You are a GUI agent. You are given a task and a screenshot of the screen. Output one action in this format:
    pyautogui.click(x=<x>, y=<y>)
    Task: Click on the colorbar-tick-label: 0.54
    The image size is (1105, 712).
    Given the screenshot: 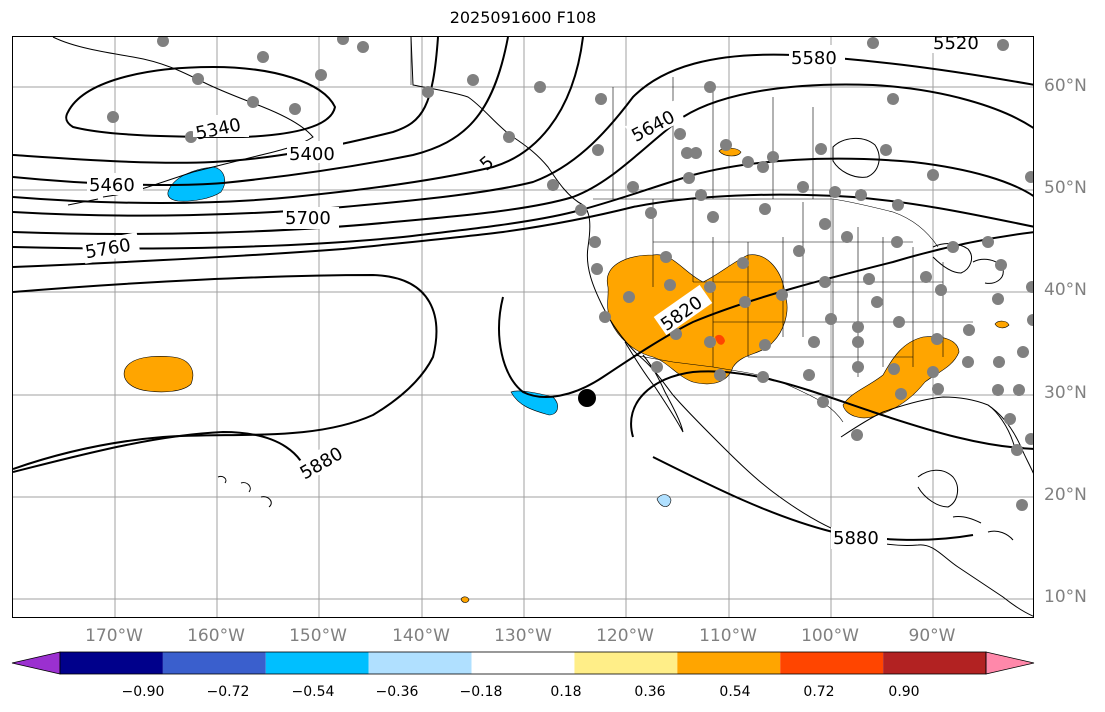 What is the action you would take?
    pyautogui.click(x=735, y=692)
    